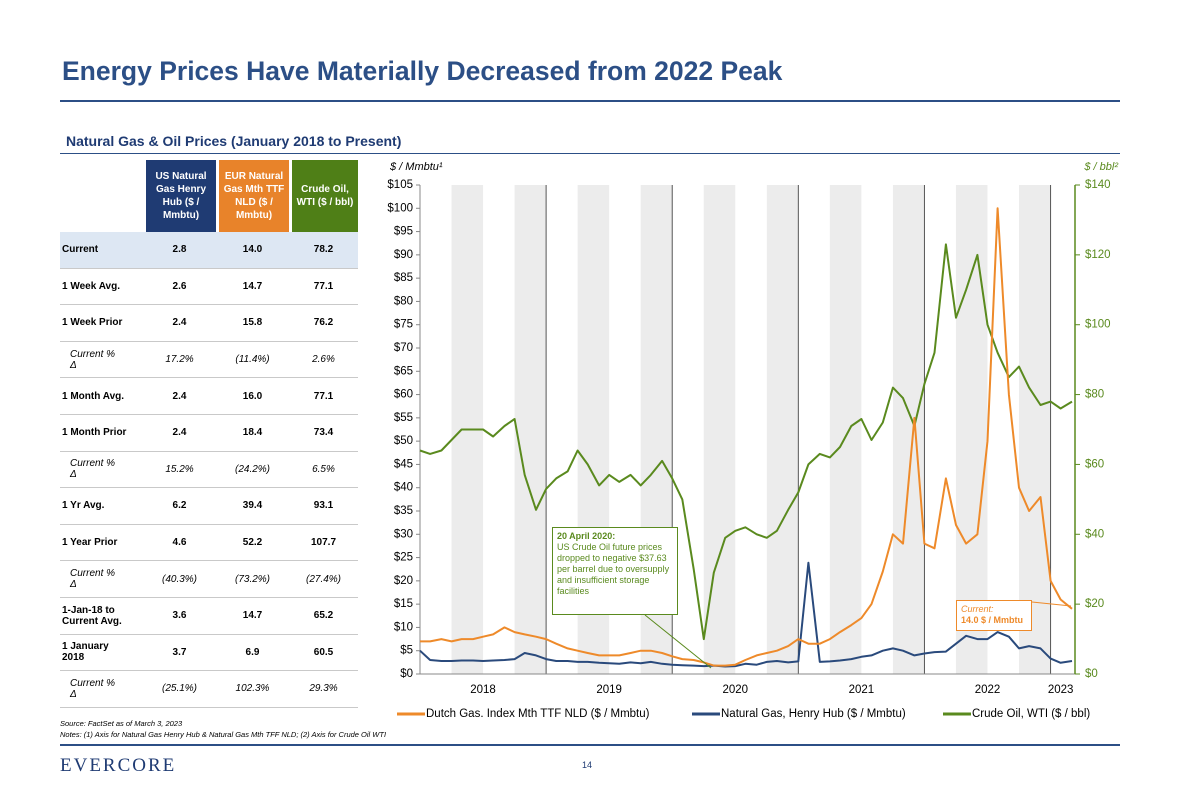 The image size is (1180, 786). I want to click on row-label-cell: 1 Month Avg., so click(101, 396).